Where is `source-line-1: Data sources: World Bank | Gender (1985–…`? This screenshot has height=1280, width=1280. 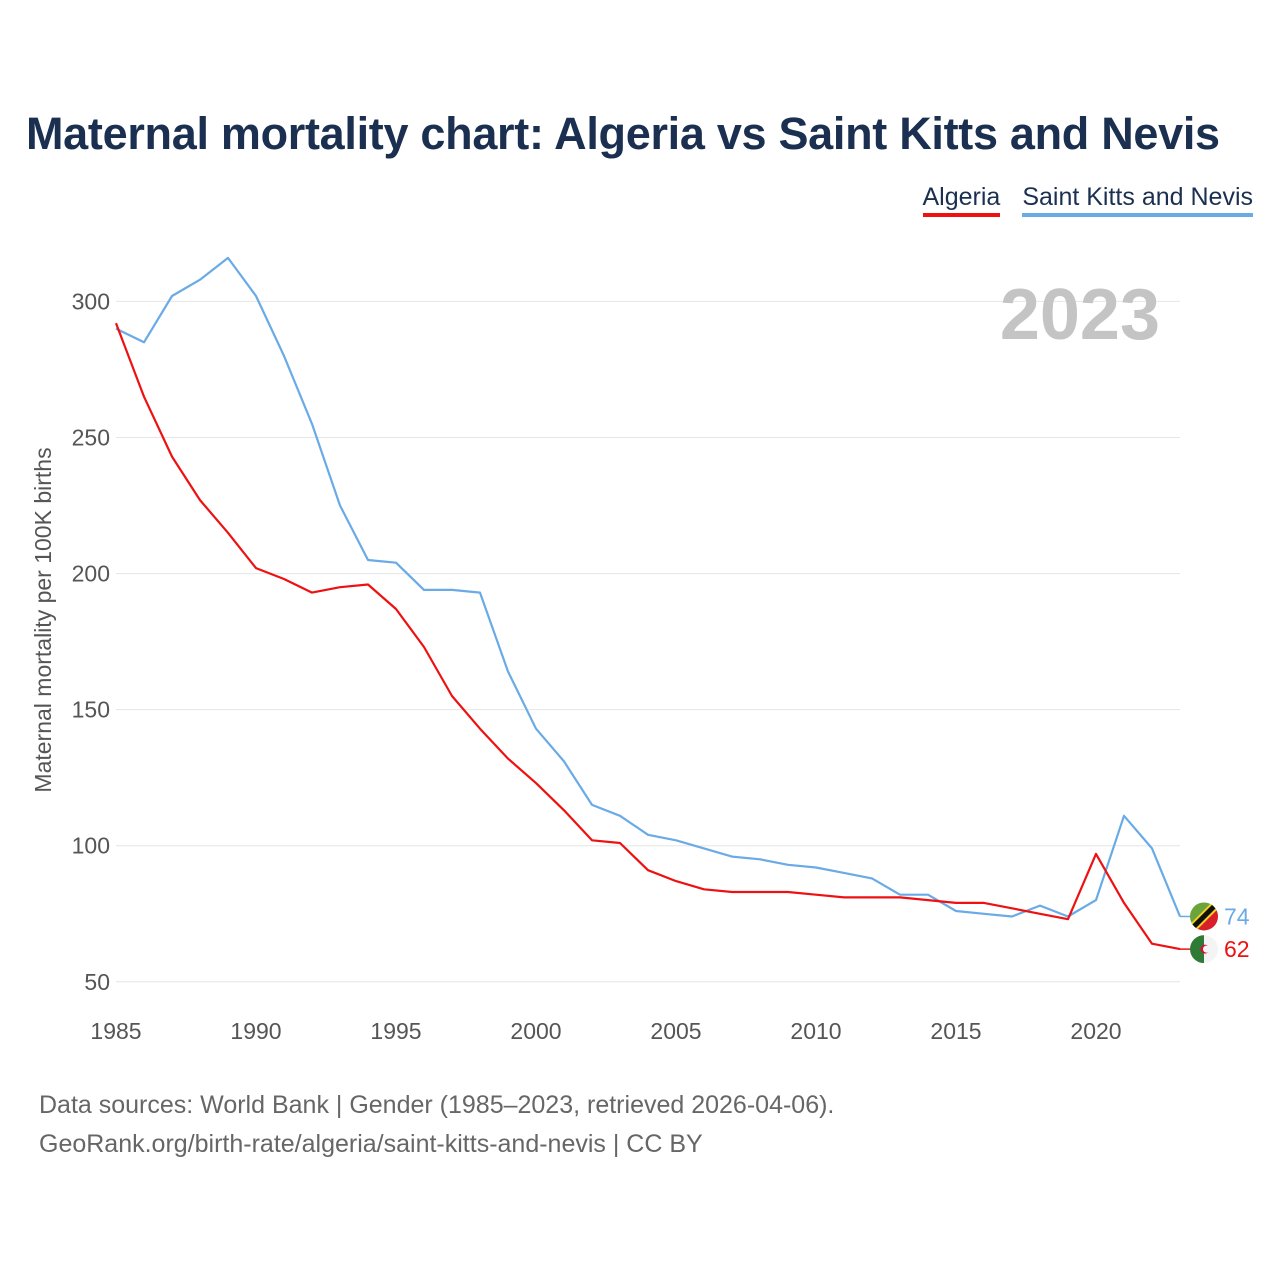 source-line-1: Data sources: World Bank | Gender (1985–… is located at coordinates (437, 1105).